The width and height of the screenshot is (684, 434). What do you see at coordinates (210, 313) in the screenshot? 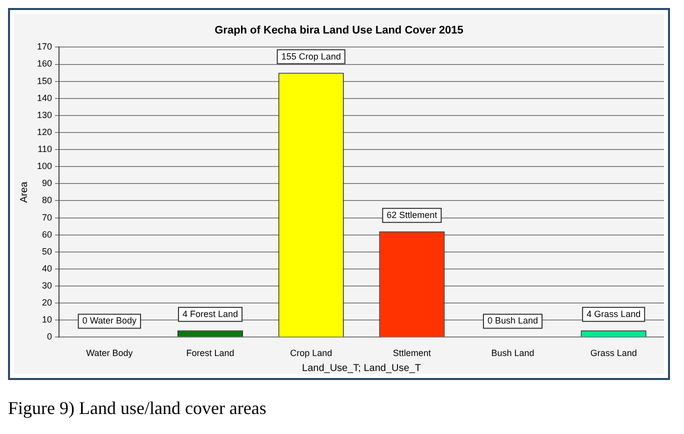
I see `data-label: 4 Forest Land` at bounding box center [210, 313].